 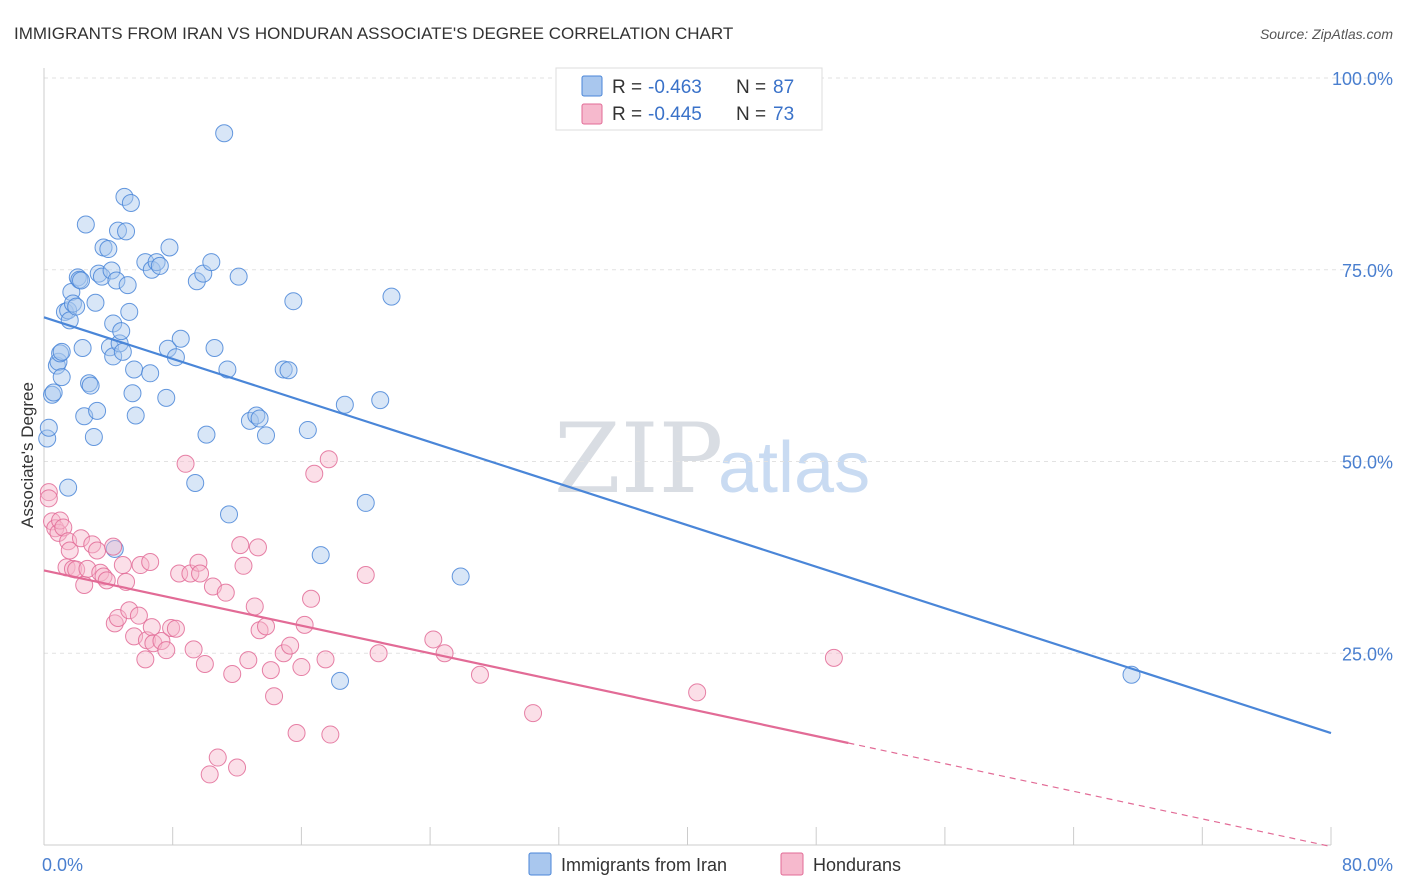 I want to click on y-tick-label: 50.0%, so click(x=1367, y=463).